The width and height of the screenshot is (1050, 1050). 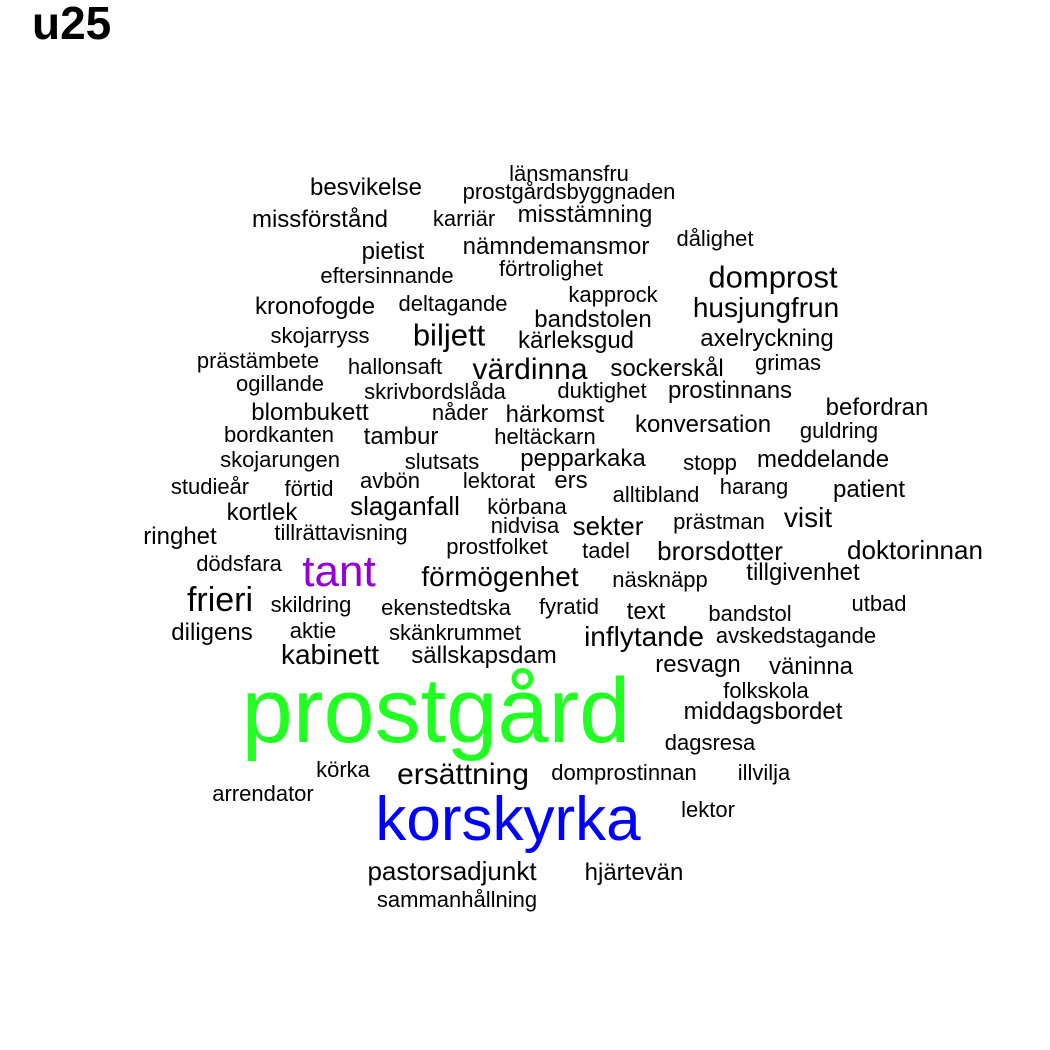 I want to click on word-diligens: diligens, so click(x=212, y=632).